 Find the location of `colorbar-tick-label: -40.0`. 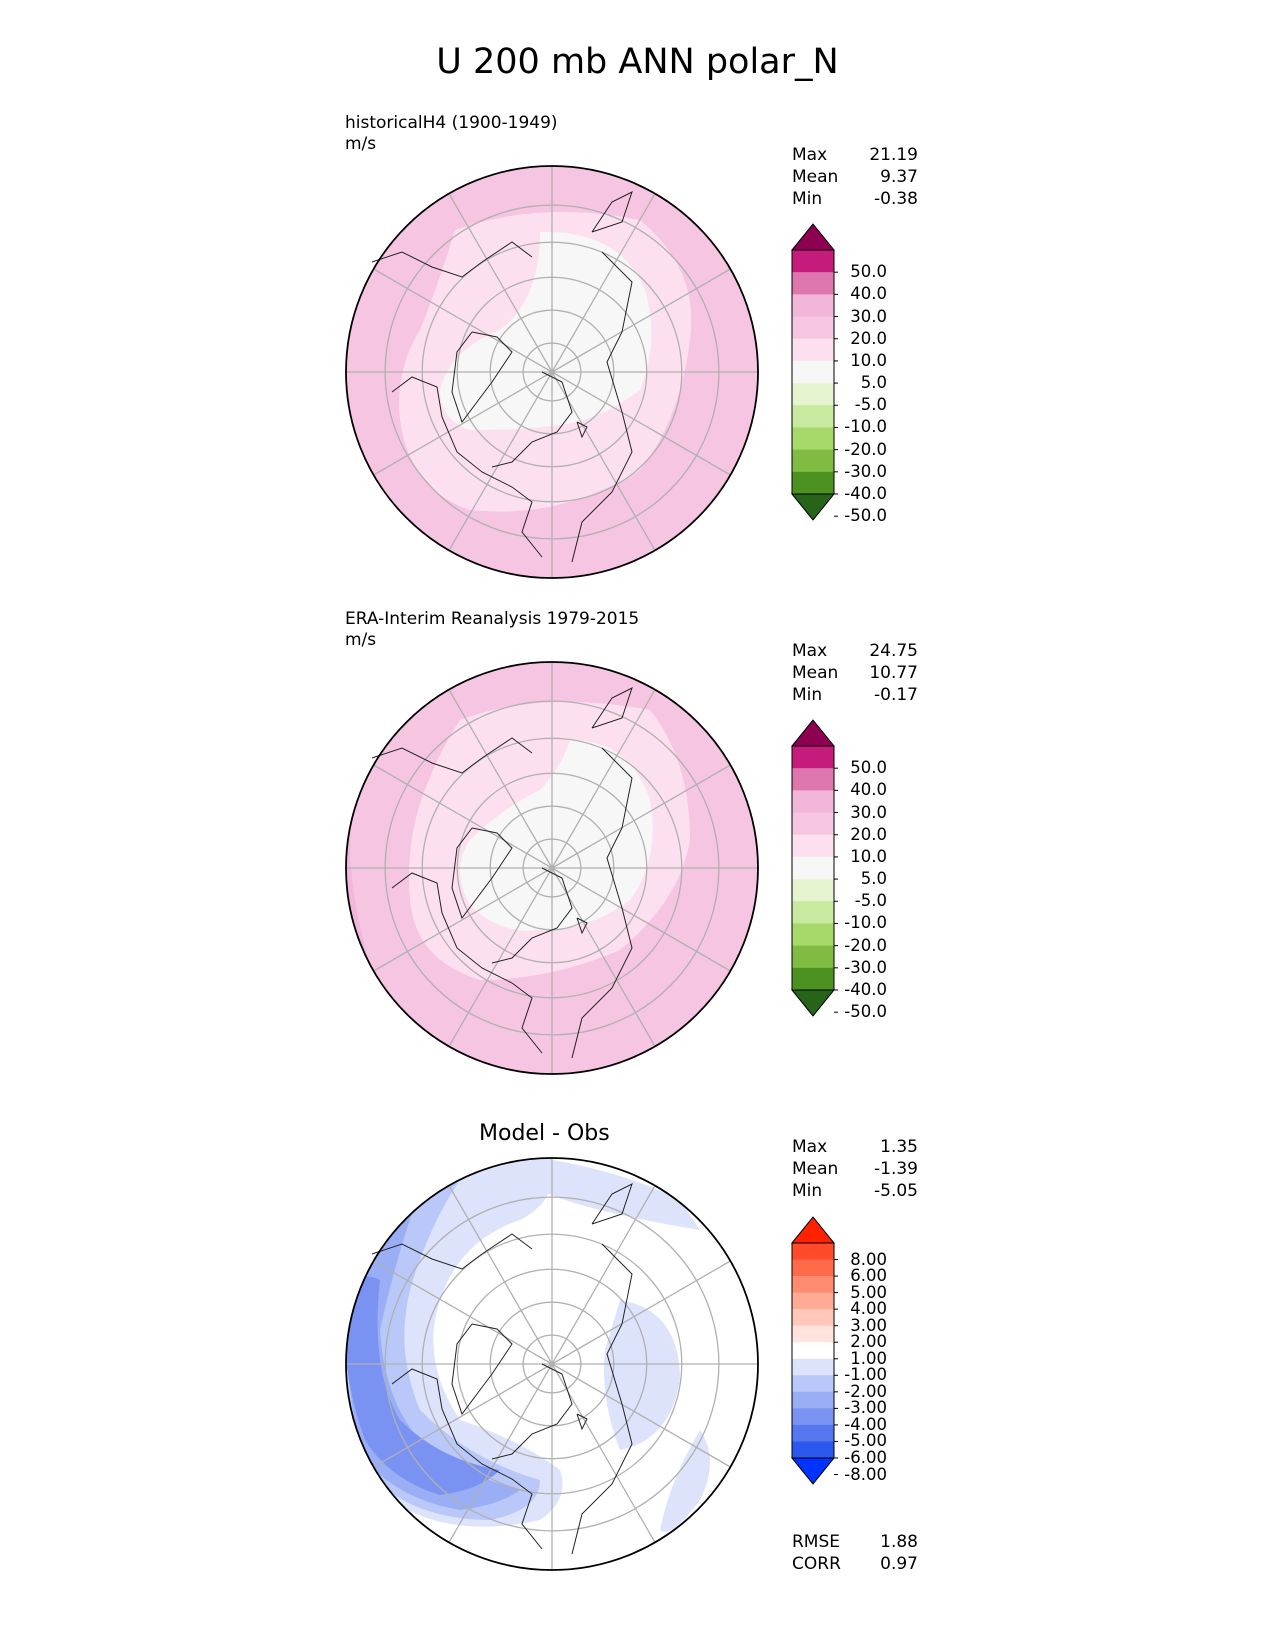

colorbar-tick-label: -40.0 is located at coordinates (865, 989).